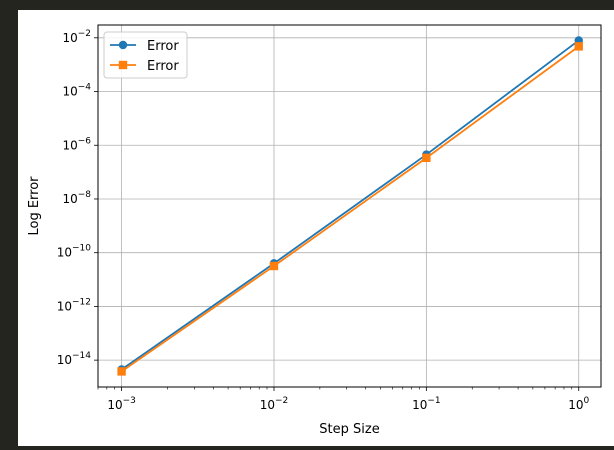  Describe the element at coordinates (76, 91) in the screenshot. I see `y-tick-label: 10⁻⁴` at that location.